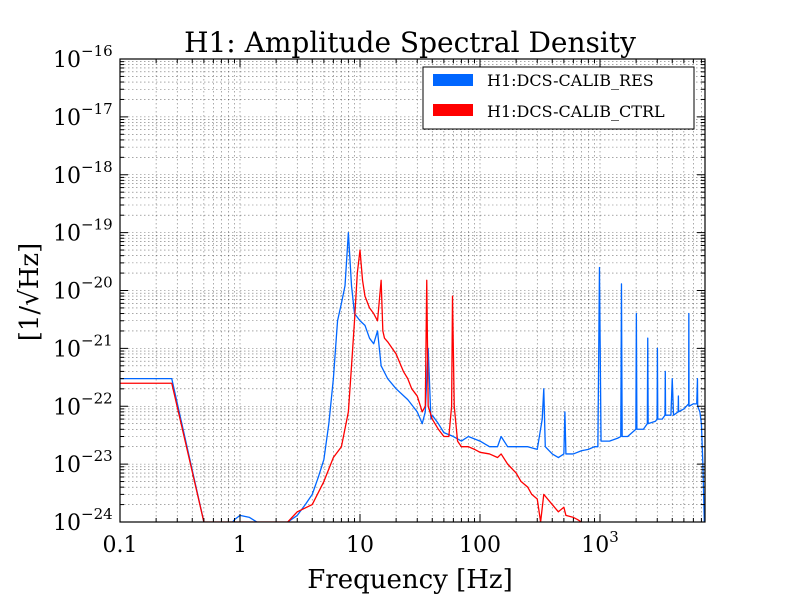 This screenshot has height=600, width=800. I want to click on legend: H1:DCS-CALIB_RES H1:DCS-CALIB_CTRL, so click(558, 98).